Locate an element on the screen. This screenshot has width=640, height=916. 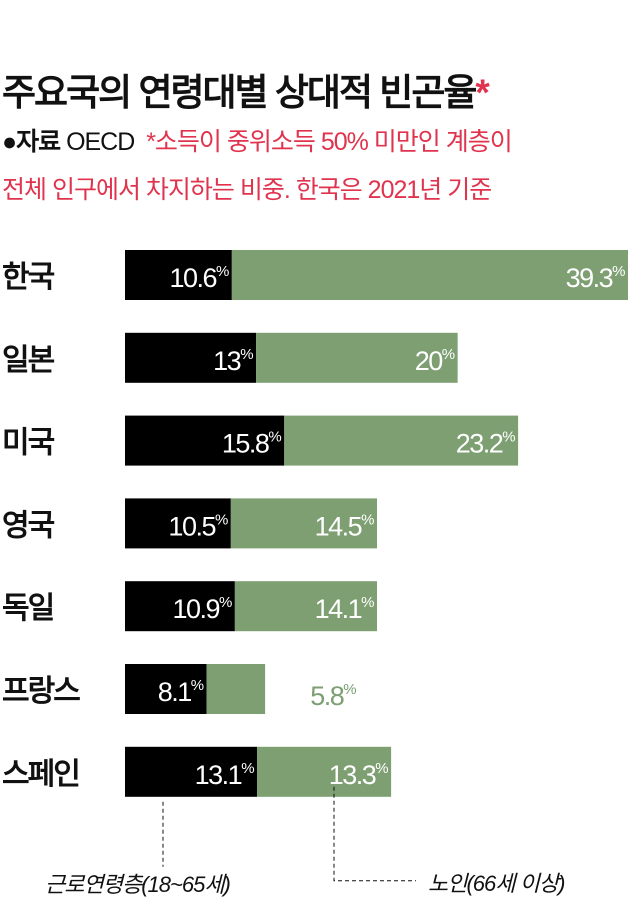
category-label: 프랑스 is located at coordinates (41, 691).